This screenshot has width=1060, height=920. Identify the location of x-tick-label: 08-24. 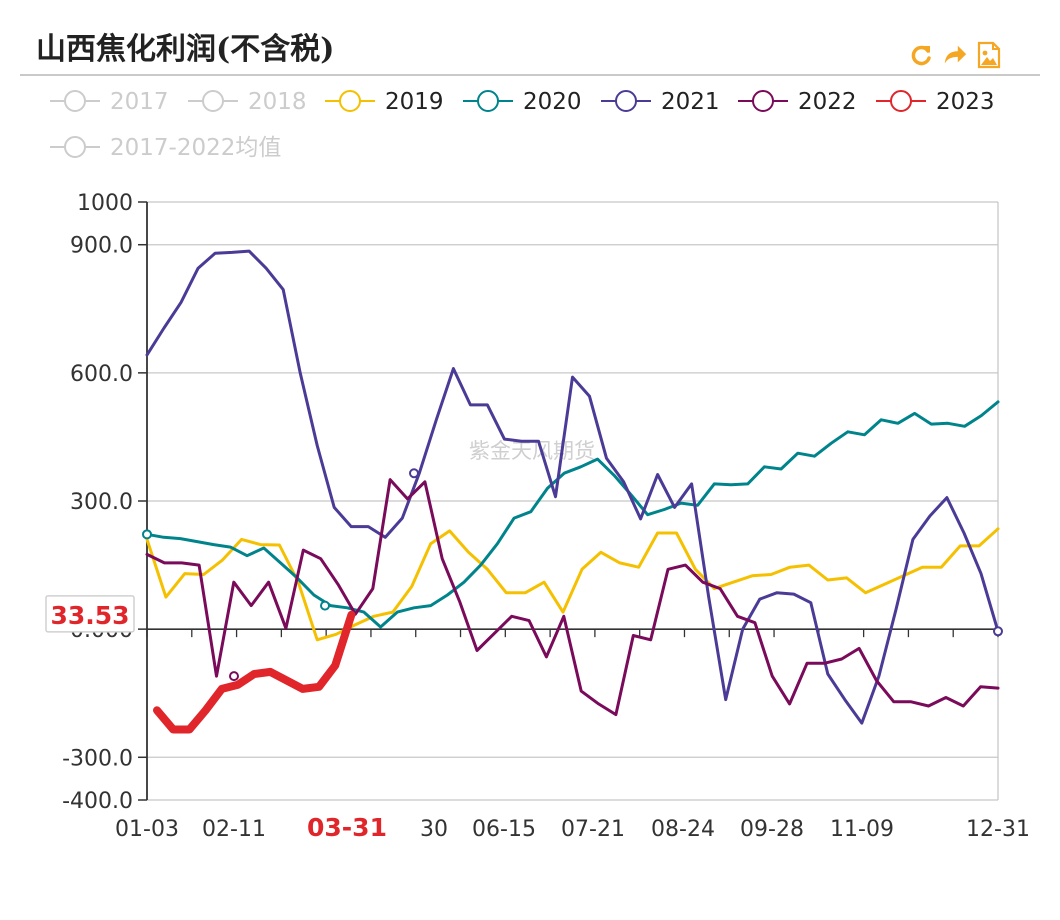
(683, 829).